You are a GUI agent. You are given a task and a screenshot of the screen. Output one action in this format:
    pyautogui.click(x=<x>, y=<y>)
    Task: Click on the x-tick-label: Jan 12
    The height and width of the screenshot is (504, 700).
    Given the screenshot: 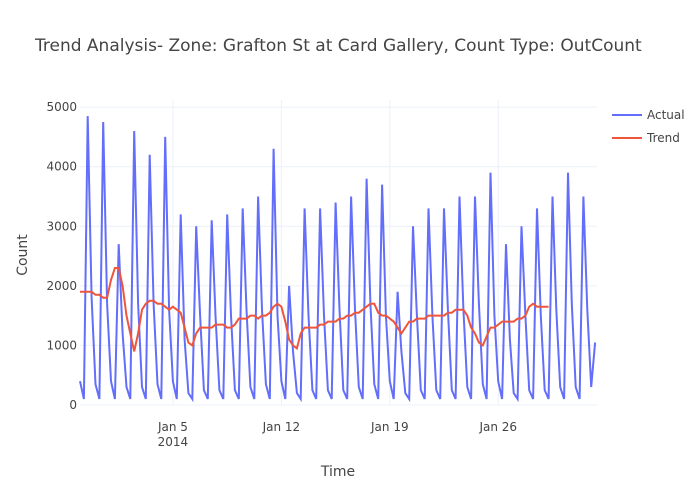 What is the action you would take?
    pyautogui.click(x=281, y=427)
    